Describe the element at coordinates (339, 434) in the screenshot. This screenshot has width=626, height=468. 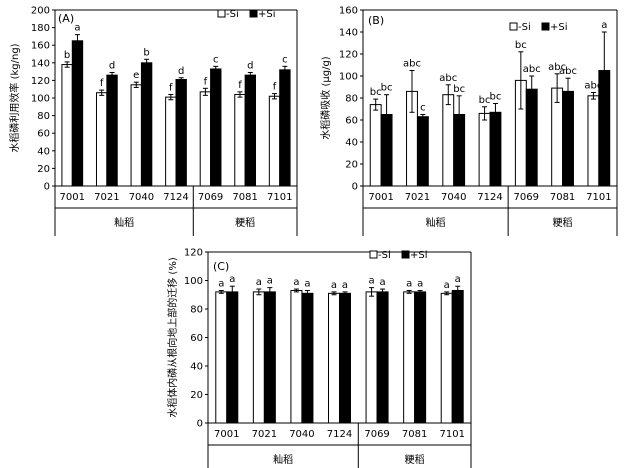
I see `x-tick-label: 7124` at that location.